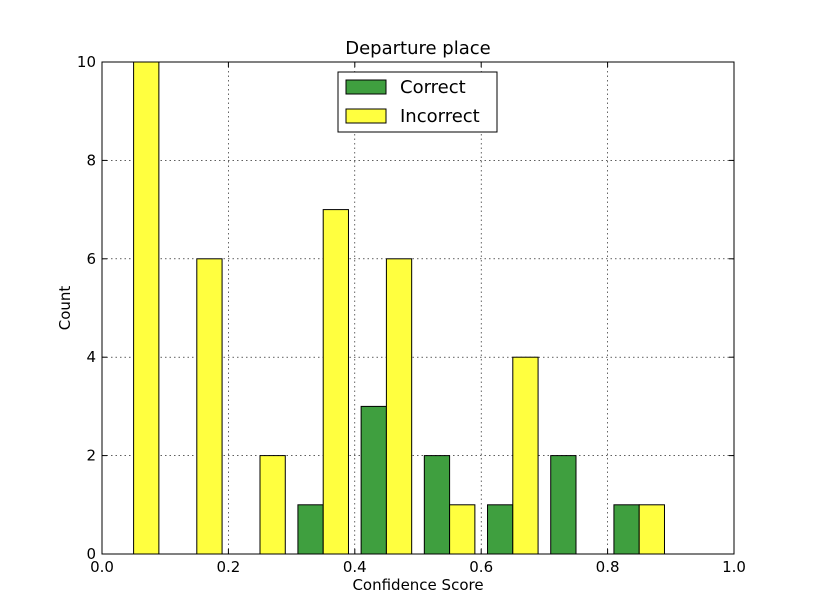 The width and height of the screenshot is (815, 615). What do you see at coordinates (433, 87) in the screenshot?
I see `legend-label-correct: Correct` at bounding box center [433, 87].